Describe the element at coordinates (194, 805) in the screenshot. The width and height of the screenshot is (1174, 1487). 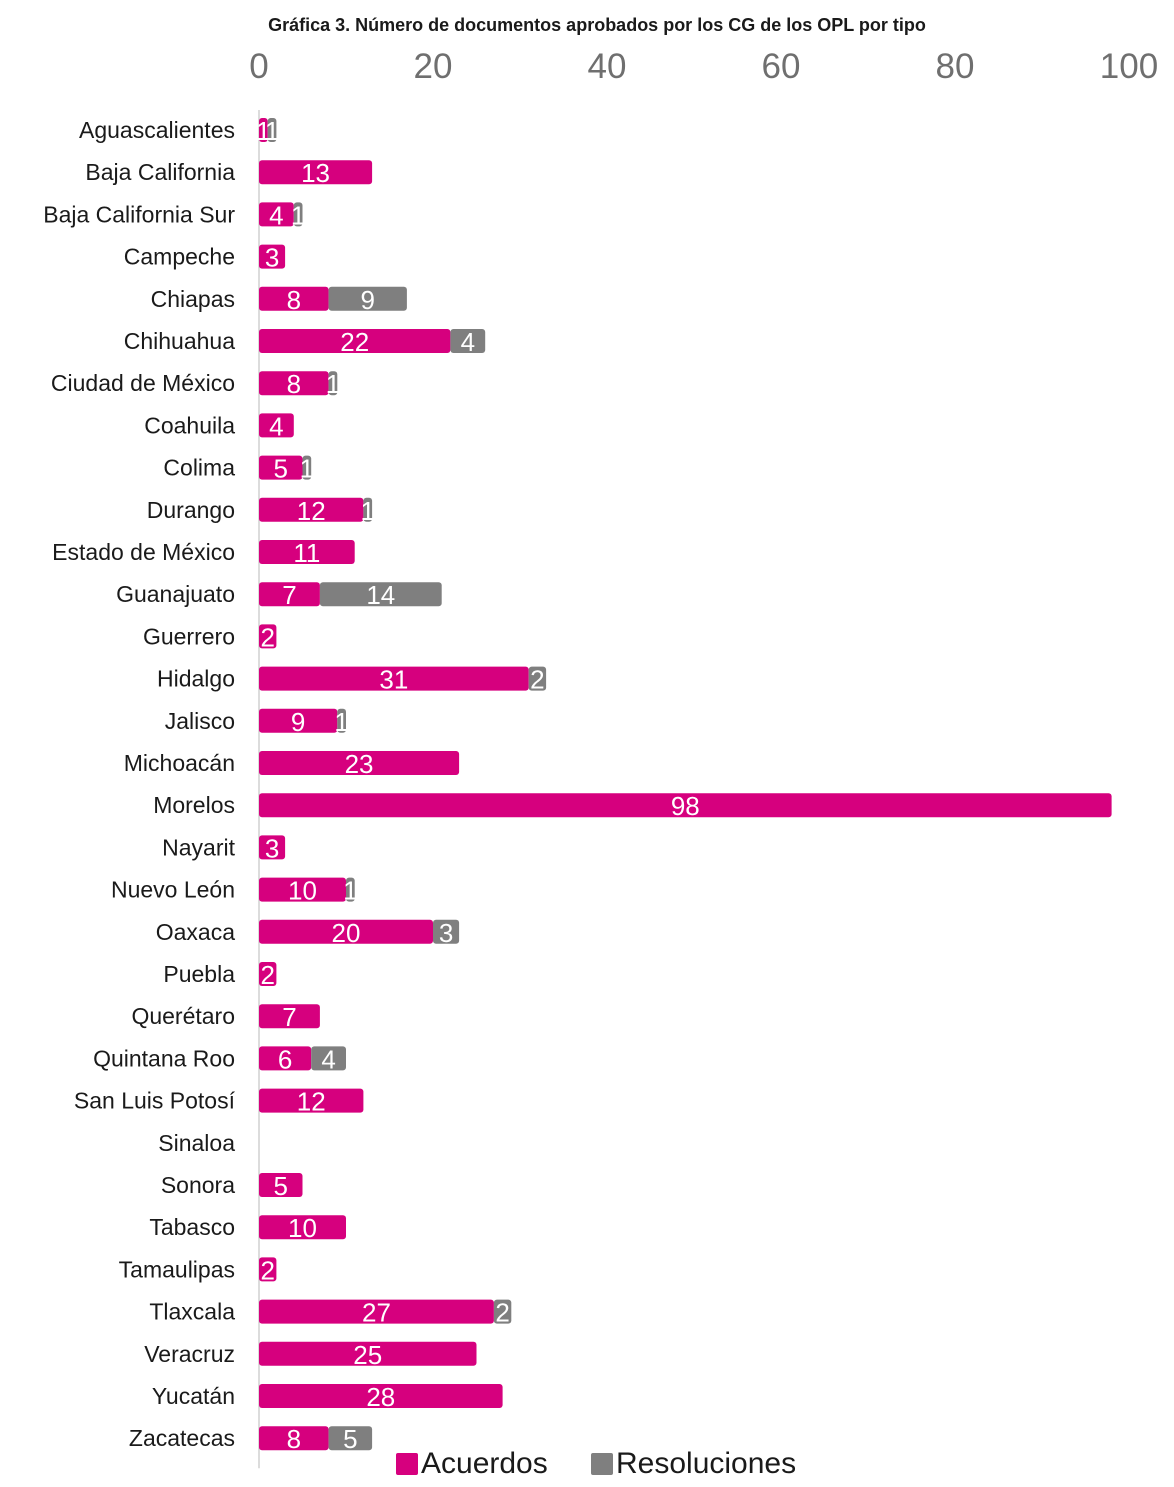
I see `category-label: Morelos` at that location.